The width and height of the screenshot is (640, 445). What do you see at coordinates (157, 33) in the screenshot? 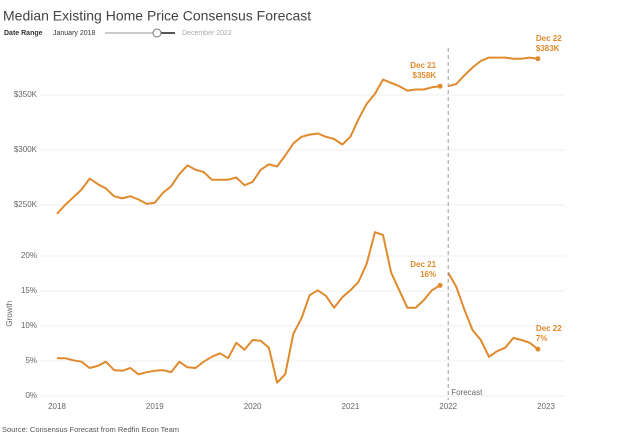
I see `slider-knob` at bounding box center [157, 33].